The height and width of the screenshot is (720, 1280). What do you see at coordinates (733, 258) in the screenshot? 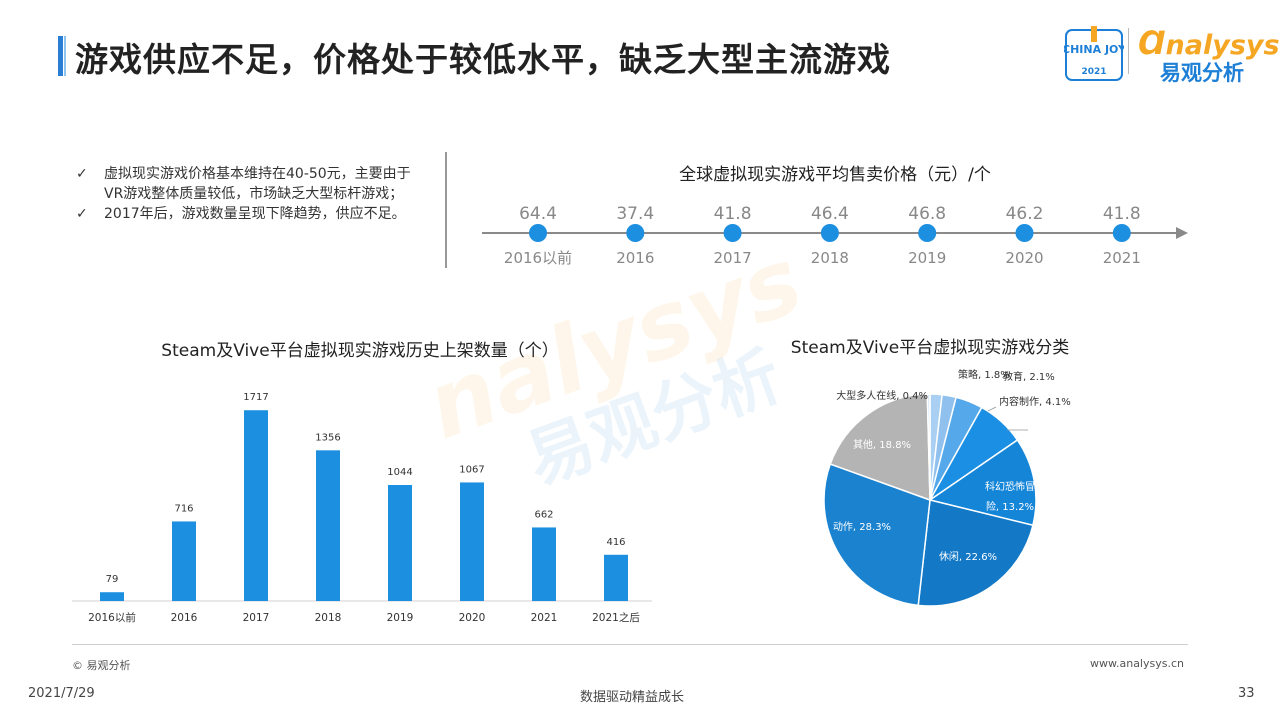
I see `timeline-category-label: 2017` at bounding box center [733, 258].